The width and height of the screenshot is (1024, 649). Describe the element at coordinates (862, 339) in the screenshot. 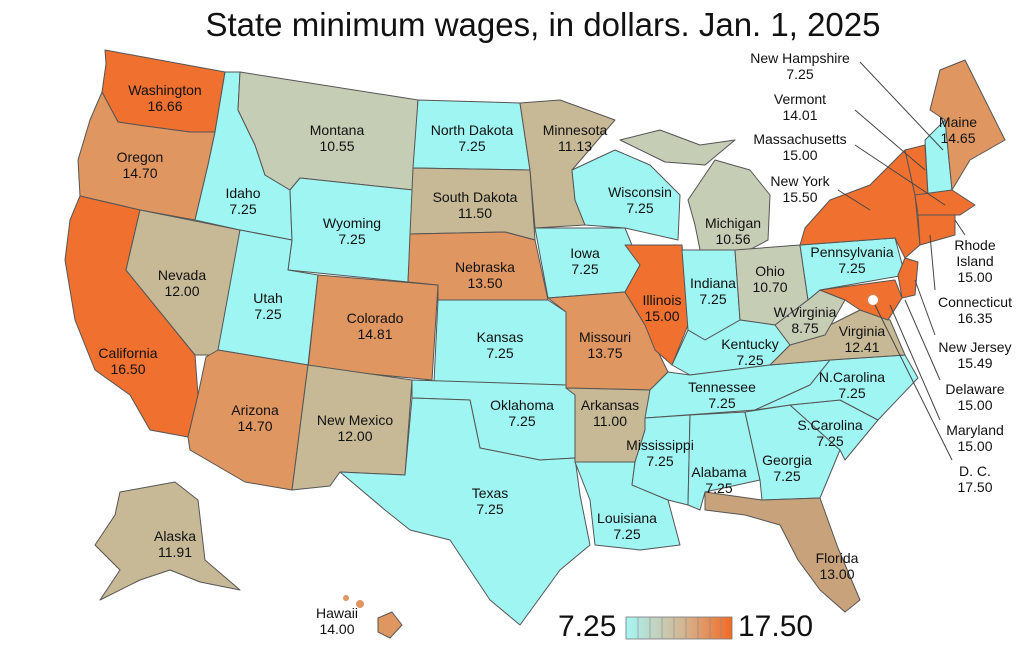

I see `label-virginia: Virginia 12.41` at that location.